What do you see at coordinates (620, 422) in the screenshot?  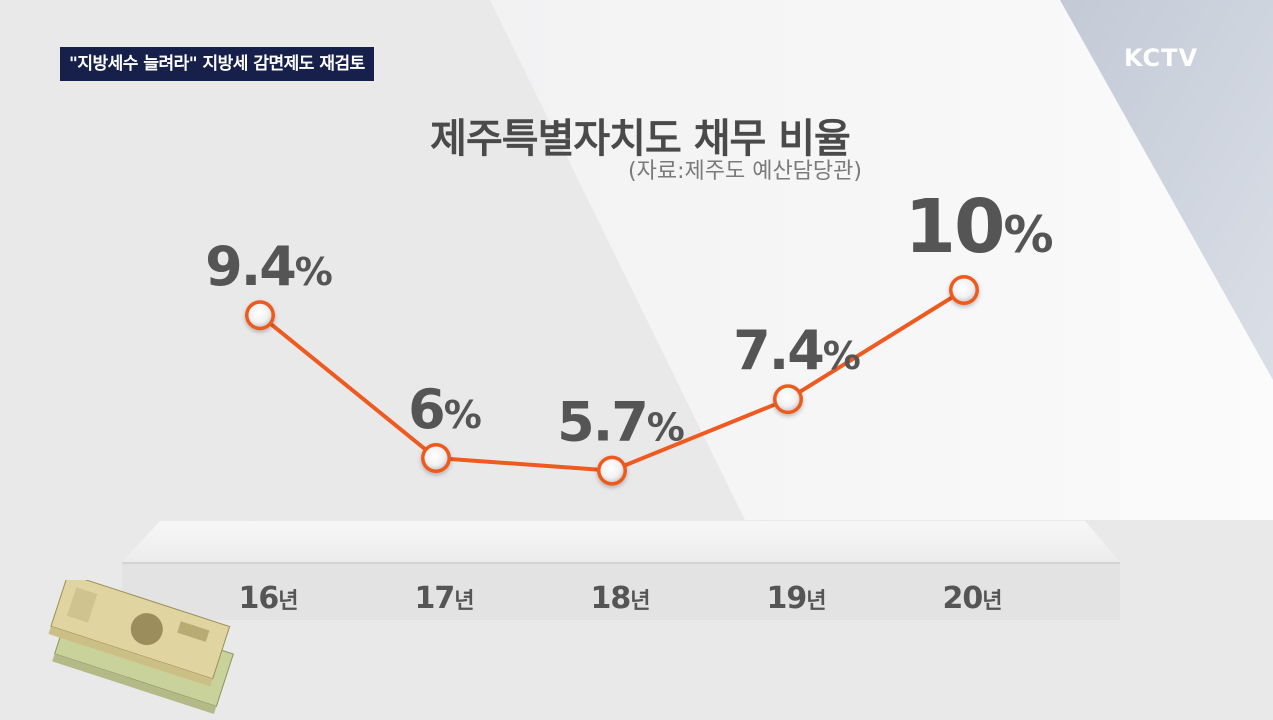 I see `data-label: 5.7%` at bounding box center [620, 422].